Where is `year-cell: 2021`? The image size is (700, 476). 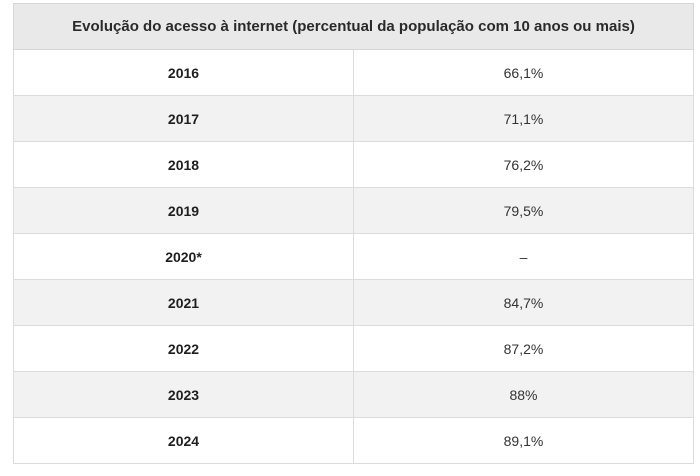
year-cell: 2021 is located at coordinates (183, 302).